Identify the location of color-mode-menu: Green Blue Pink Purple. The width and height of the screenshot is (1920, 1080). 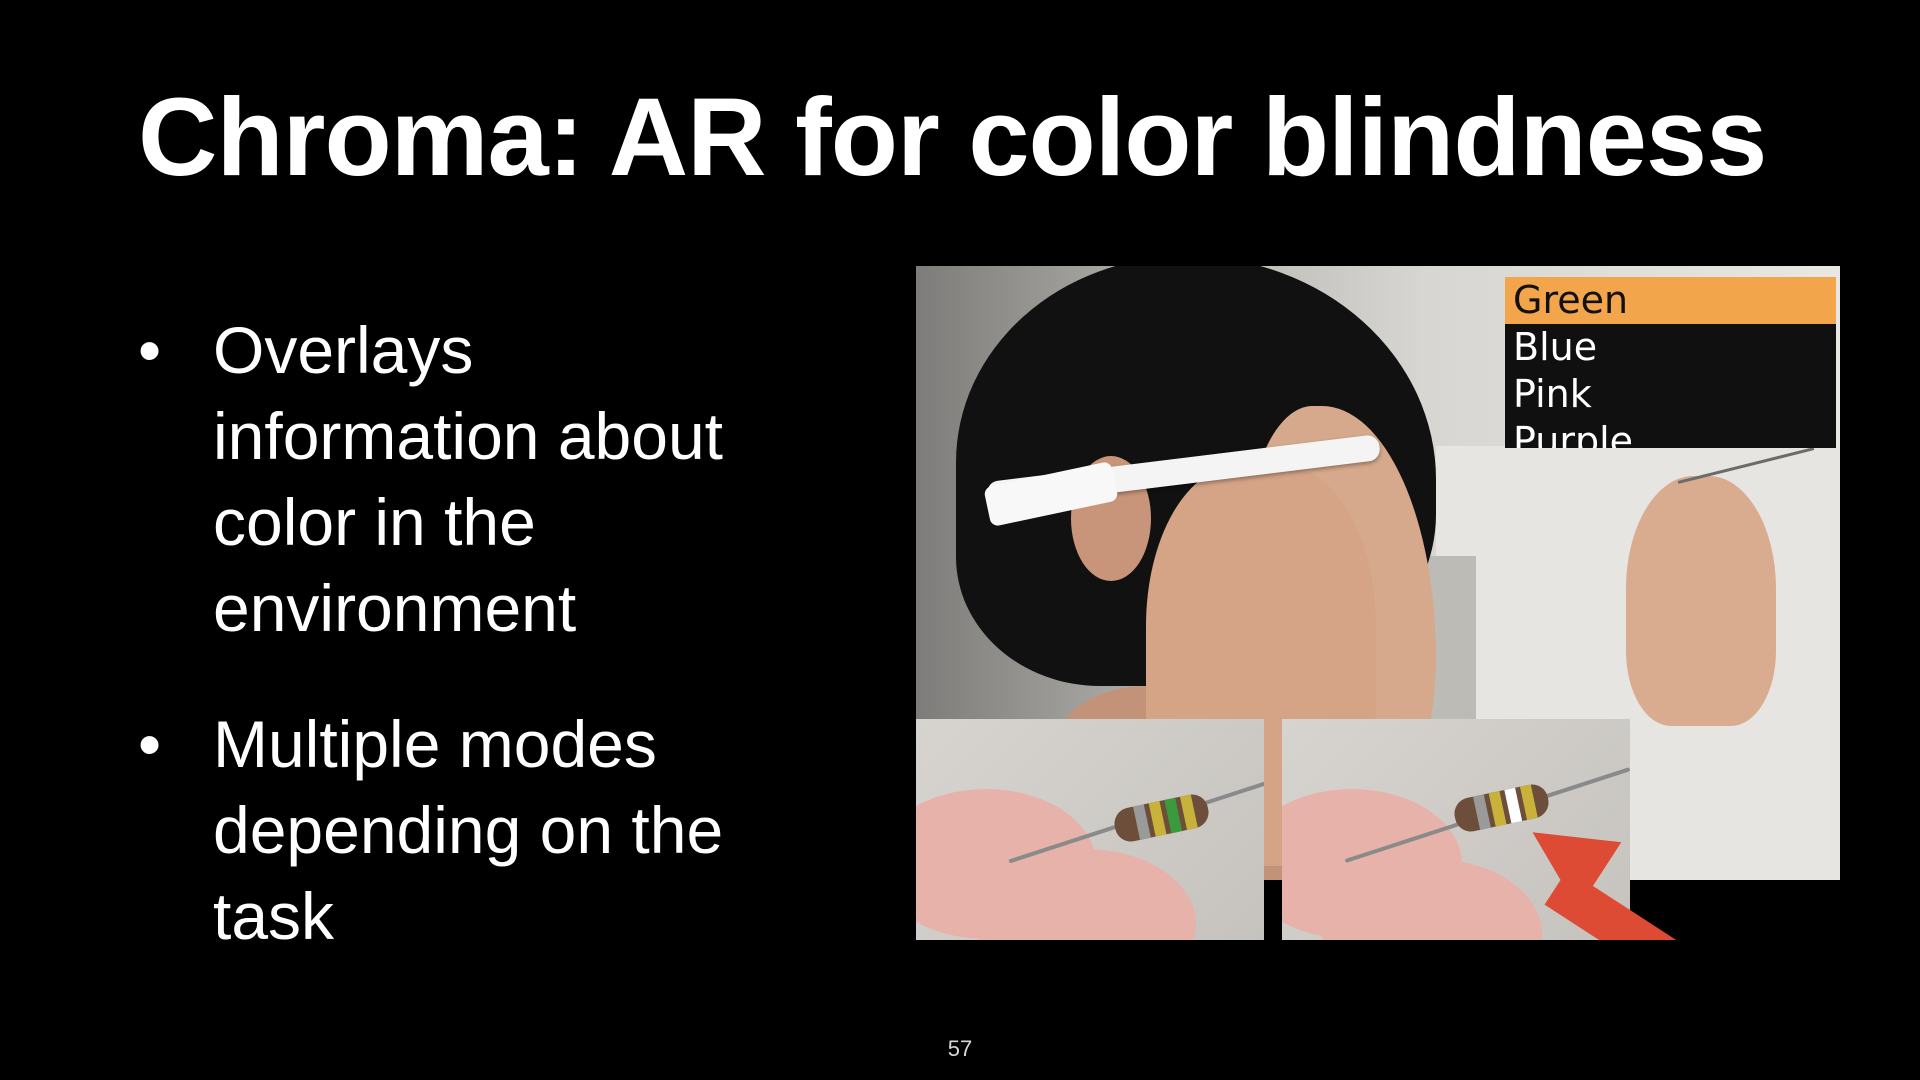
(1670, 362).